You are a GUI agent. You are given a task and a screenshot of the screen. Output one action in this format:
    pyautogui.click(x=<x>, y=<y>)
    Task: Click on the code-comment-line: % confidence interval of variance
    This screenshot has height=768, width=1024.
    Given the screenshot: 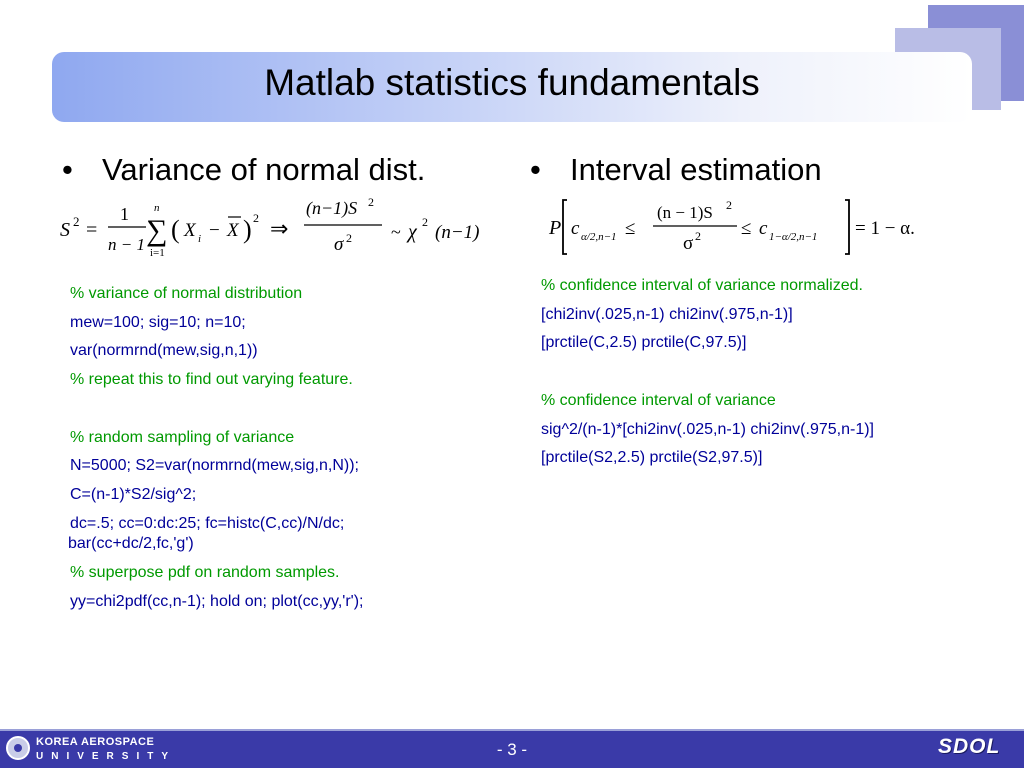 What is the action you would take?
    pyautogui.click(x=658, y=400)
    